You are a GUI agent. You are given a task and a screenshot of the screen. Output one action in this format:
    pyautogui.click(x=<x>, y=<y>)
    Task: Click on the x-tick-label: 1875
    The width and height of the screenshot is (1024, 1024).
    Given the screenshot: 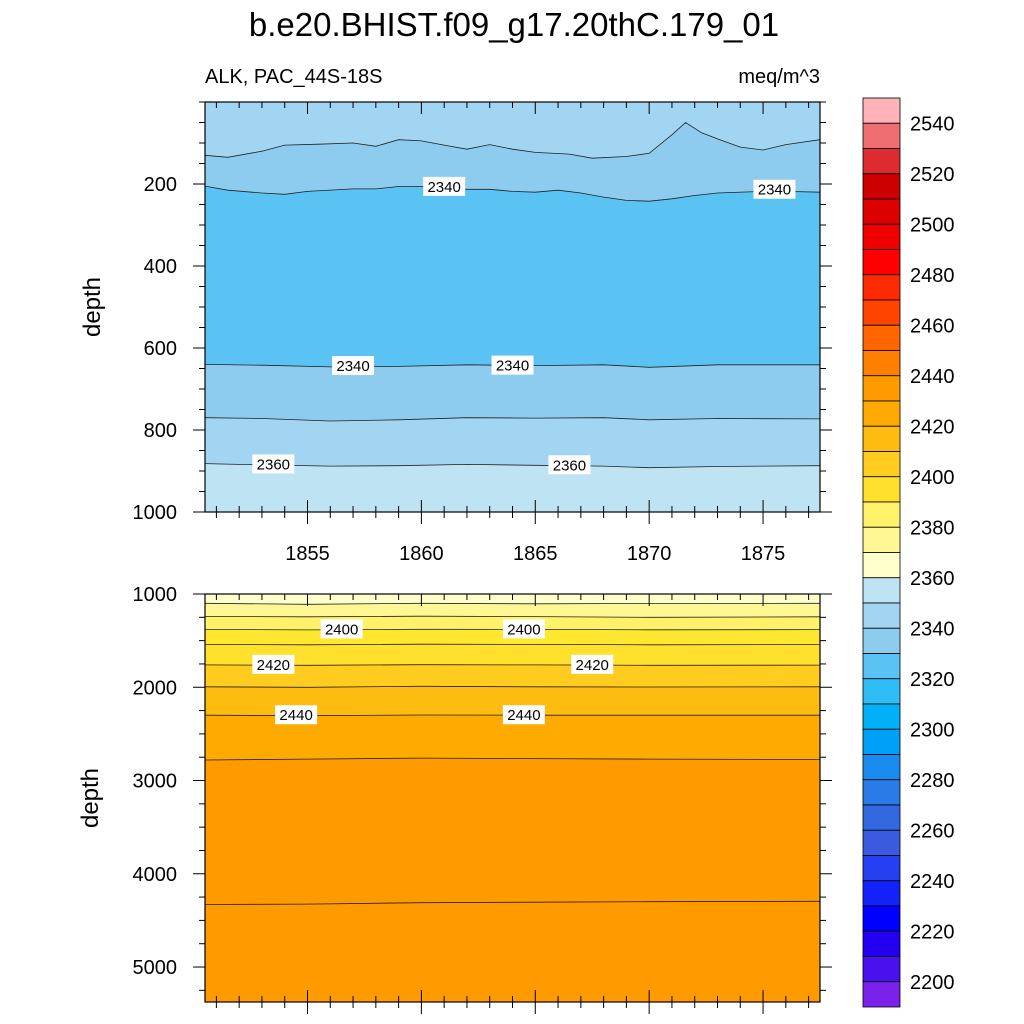 What is the action you would take?
    pyautogui.click(x=763, y=554)
    